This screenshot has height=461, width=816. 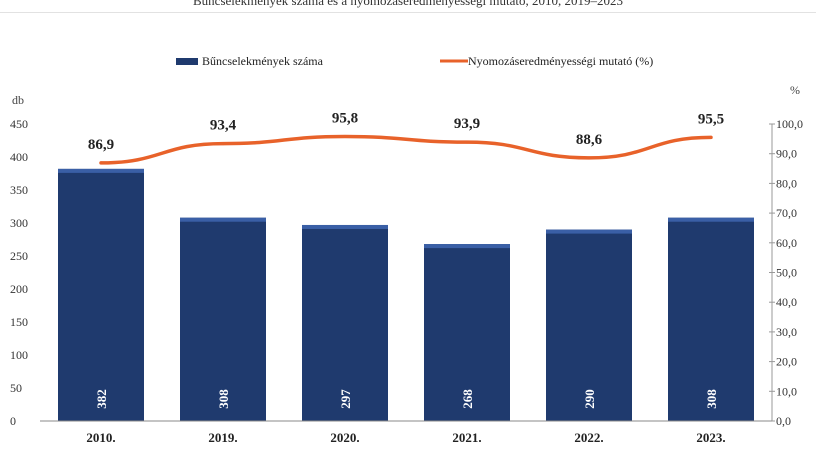 What do you see at coordinates (786, 213) in the screenshot?
I see `right-axis-tick-label: 70,0` at bounding box center [786, 213].